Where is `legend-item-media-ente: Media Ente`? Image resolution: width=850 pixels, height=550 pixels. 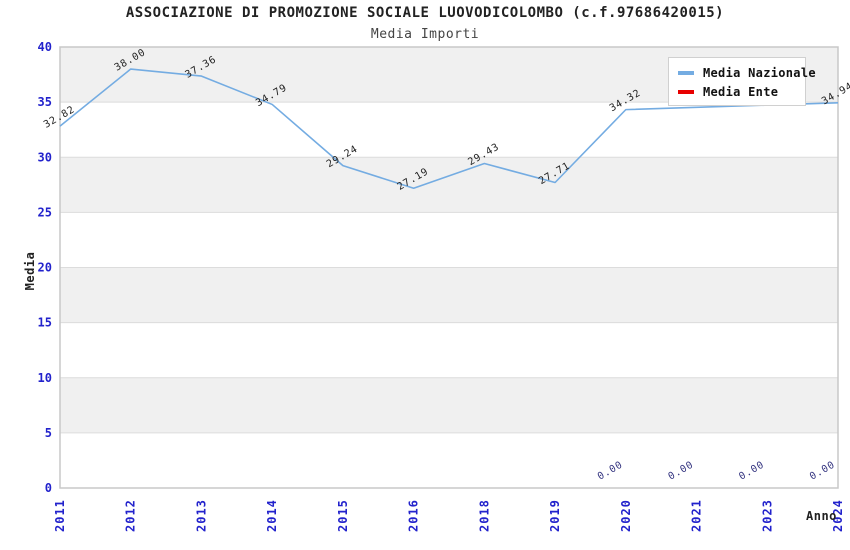 legend-item-media-ente: Media Ente is located at coordinates (737, 91).